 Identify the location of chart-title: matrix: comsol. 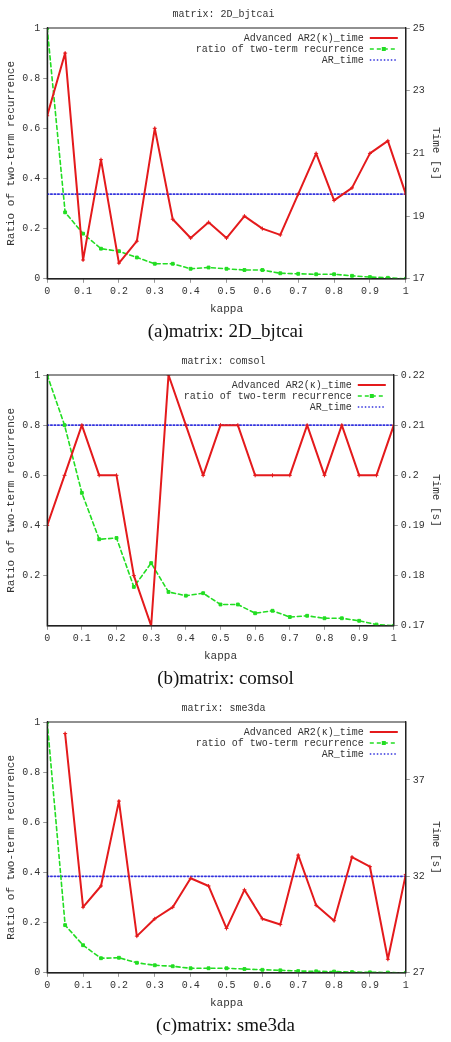
(223, 361).